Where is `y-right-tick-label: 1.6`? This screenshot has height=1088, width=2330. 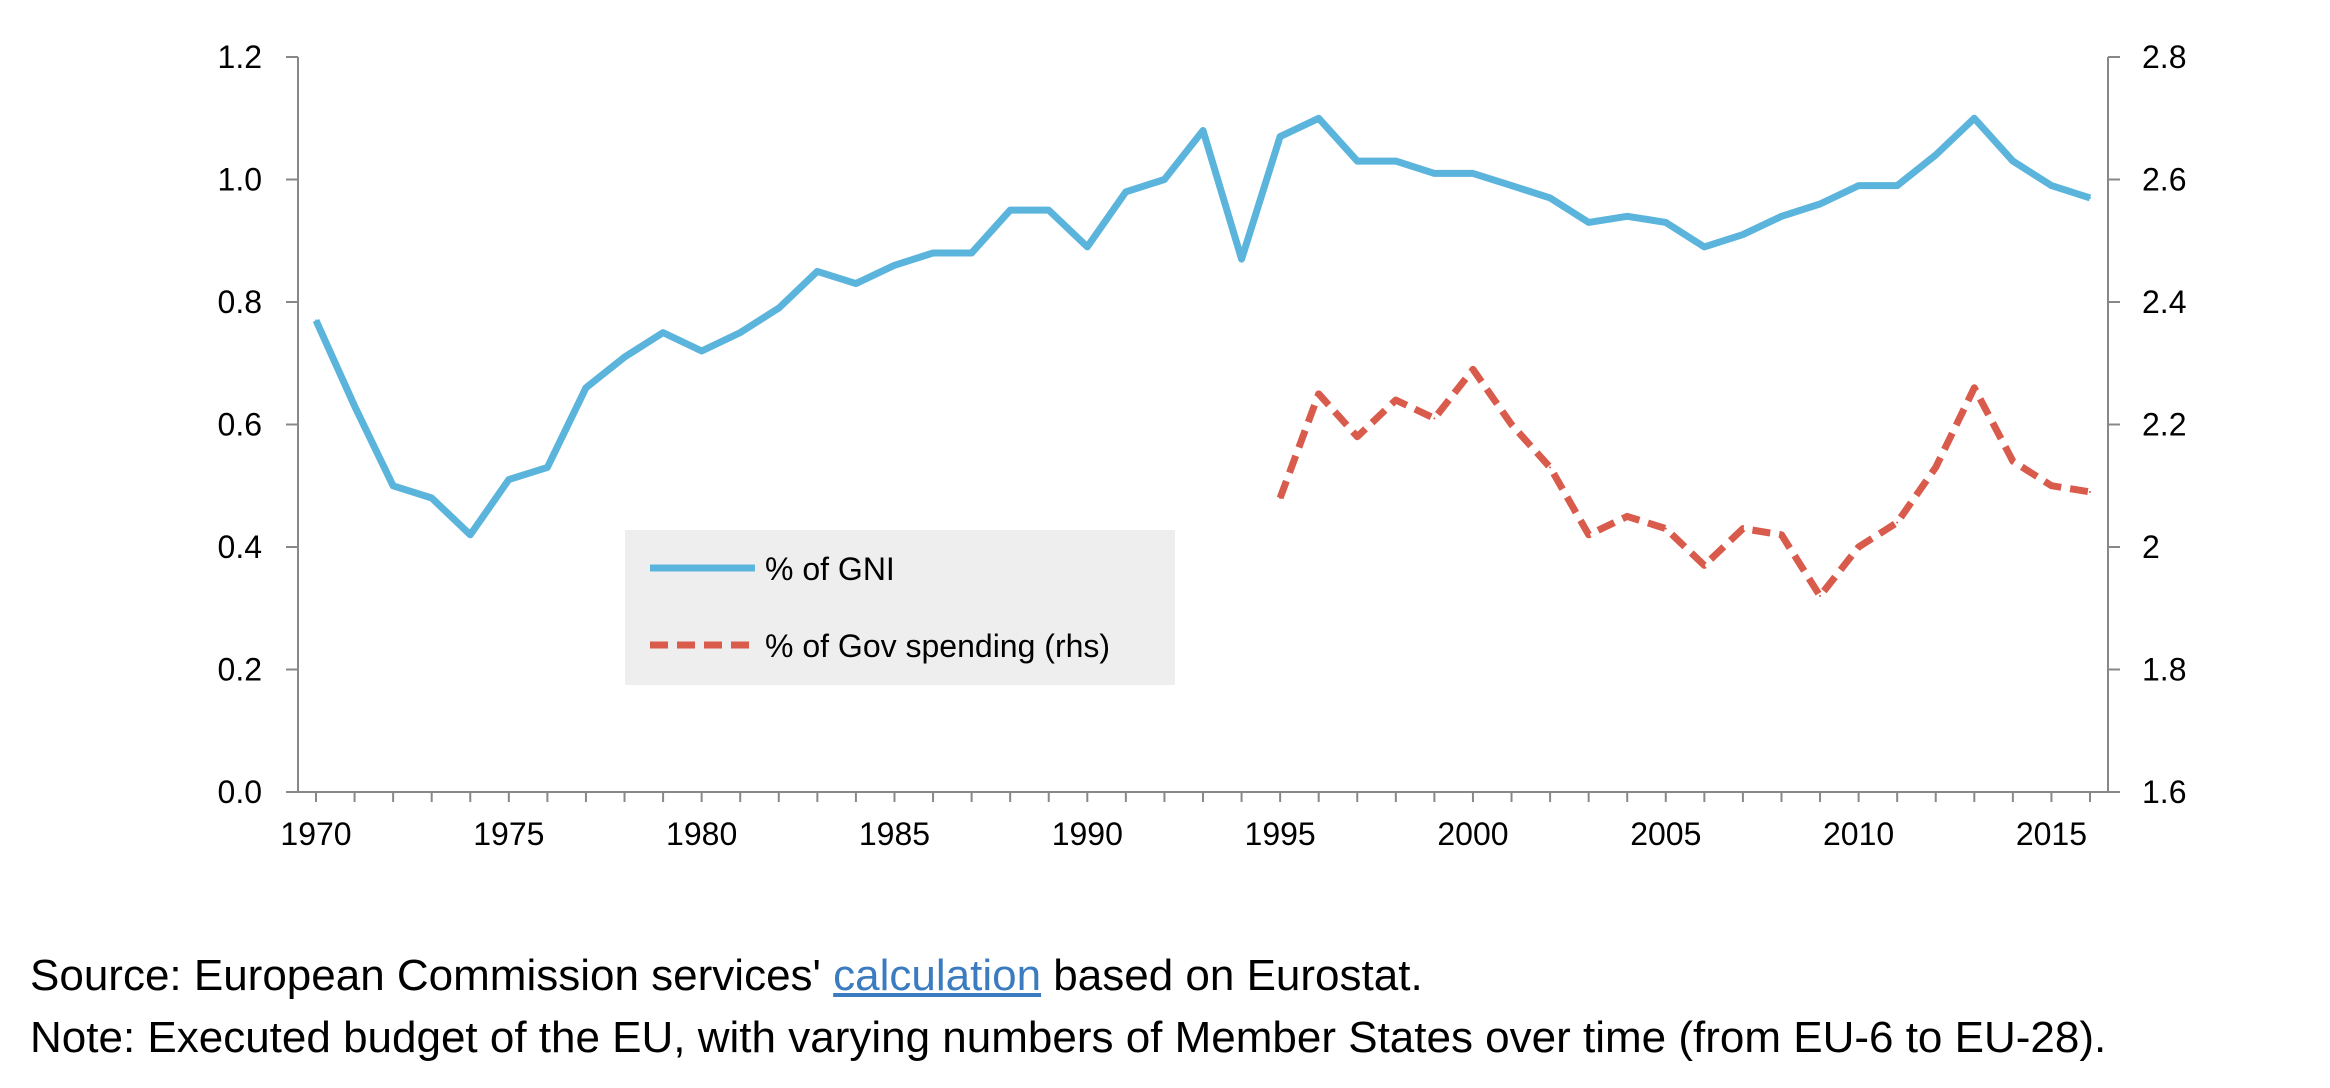 y-right-tick-label: 1.6 is located at coordinates (2164, 792).